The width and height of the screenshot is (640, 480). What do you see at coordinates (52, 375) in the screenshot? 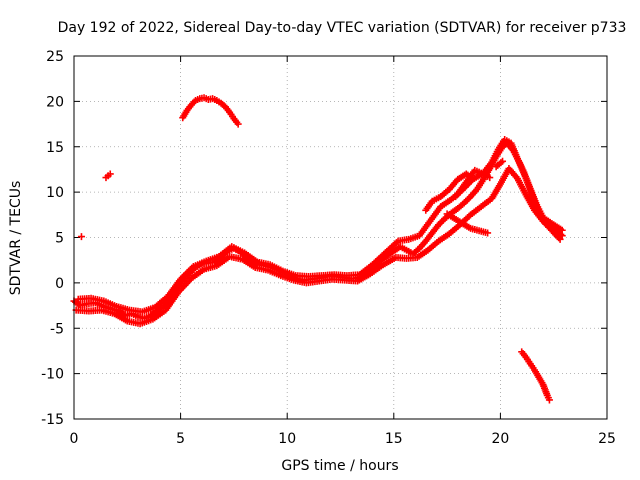
I see `y-tick-label: -10` at bounding box center [52, 375].